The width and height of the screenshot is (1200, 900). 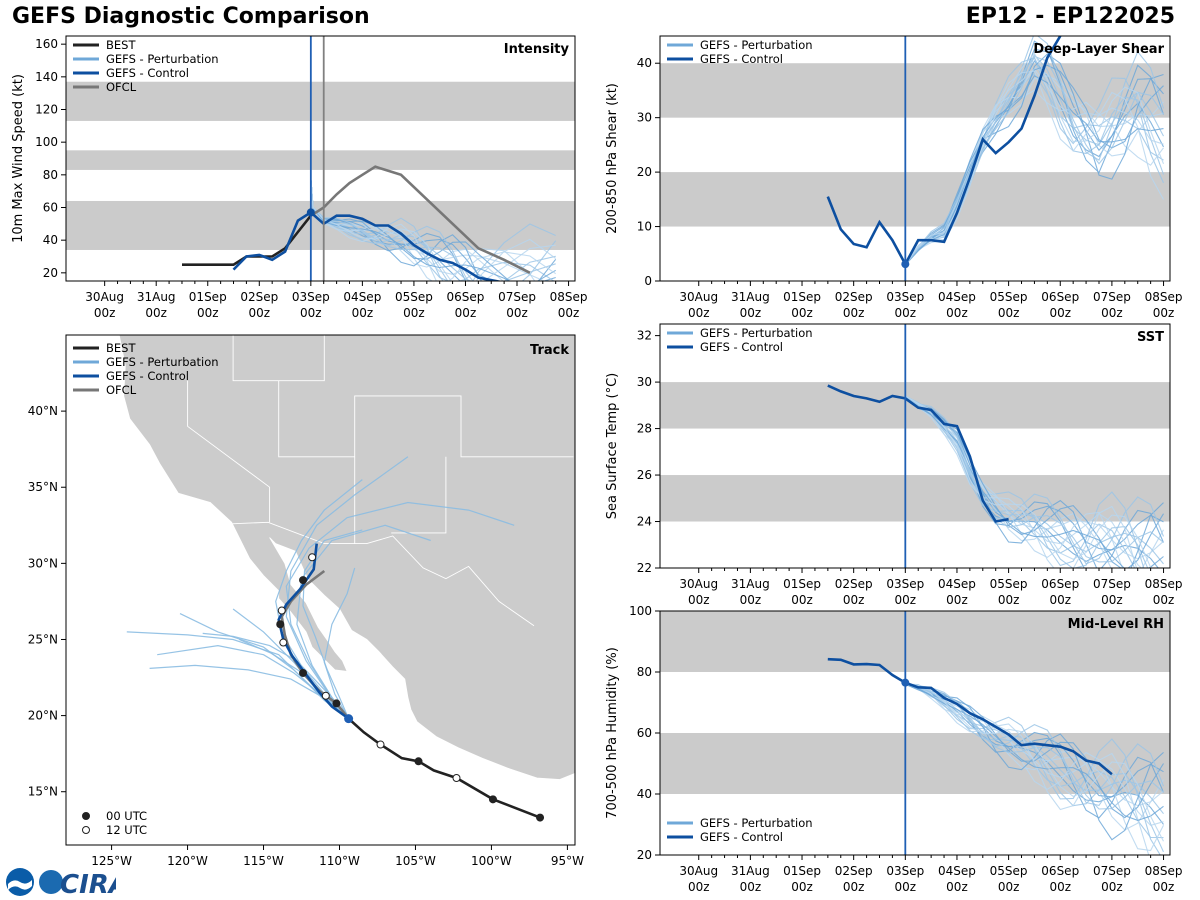 I want to click on page-title-right: EP12 - EP122025, so click(x=1070, y=16).